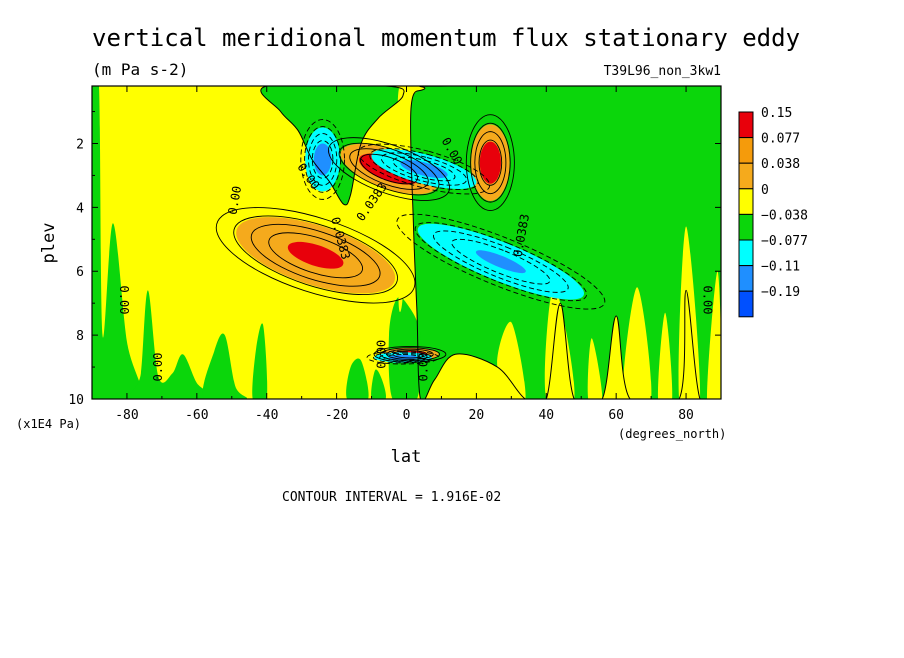 The image size is (904, 658). What do you see at coordinates (126, 415) in the screenshot?
I see `x-tick-label: -80` at bounding box center [126, 415].